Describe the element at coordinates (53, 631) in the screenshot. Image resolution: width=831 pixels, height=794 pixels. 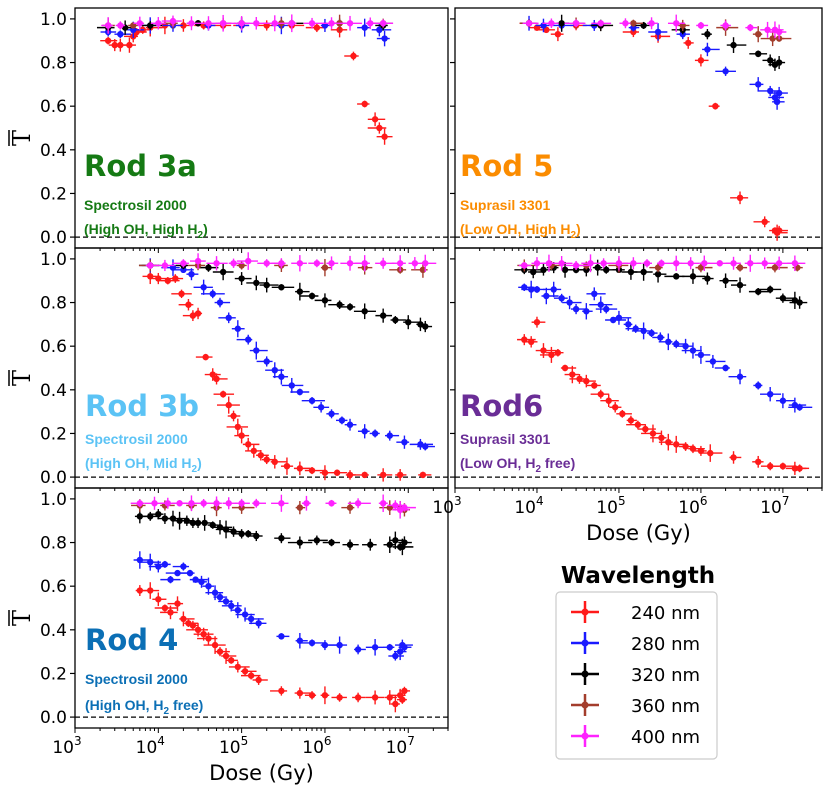
I see `y-tick-label: 0.4` at that location.